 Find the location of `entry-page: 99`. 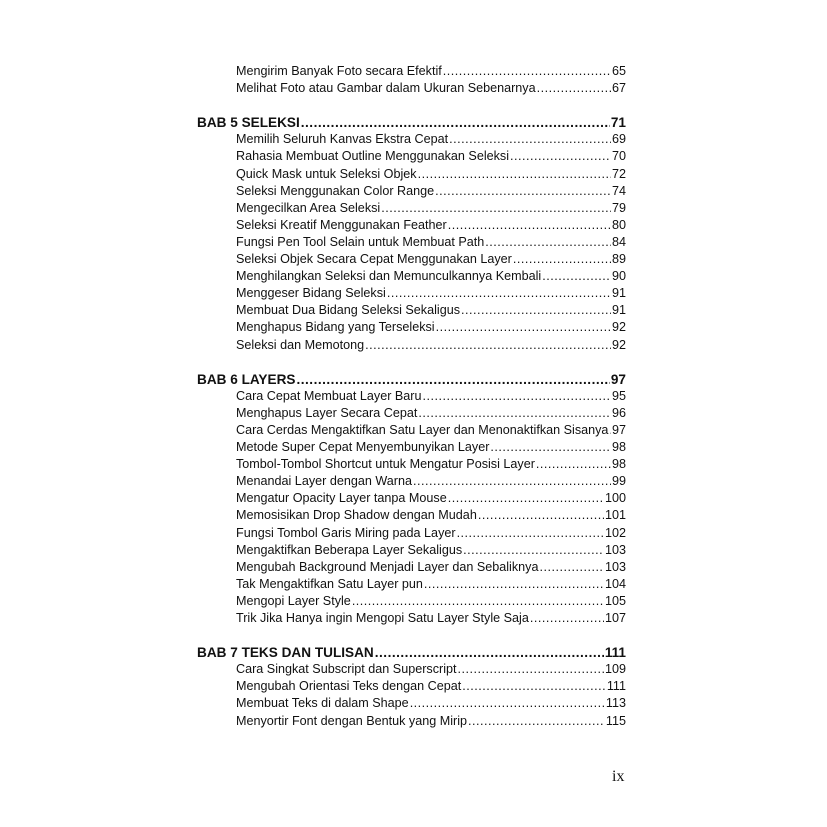

entry-page: 99 is located at coordinates (618, 481).